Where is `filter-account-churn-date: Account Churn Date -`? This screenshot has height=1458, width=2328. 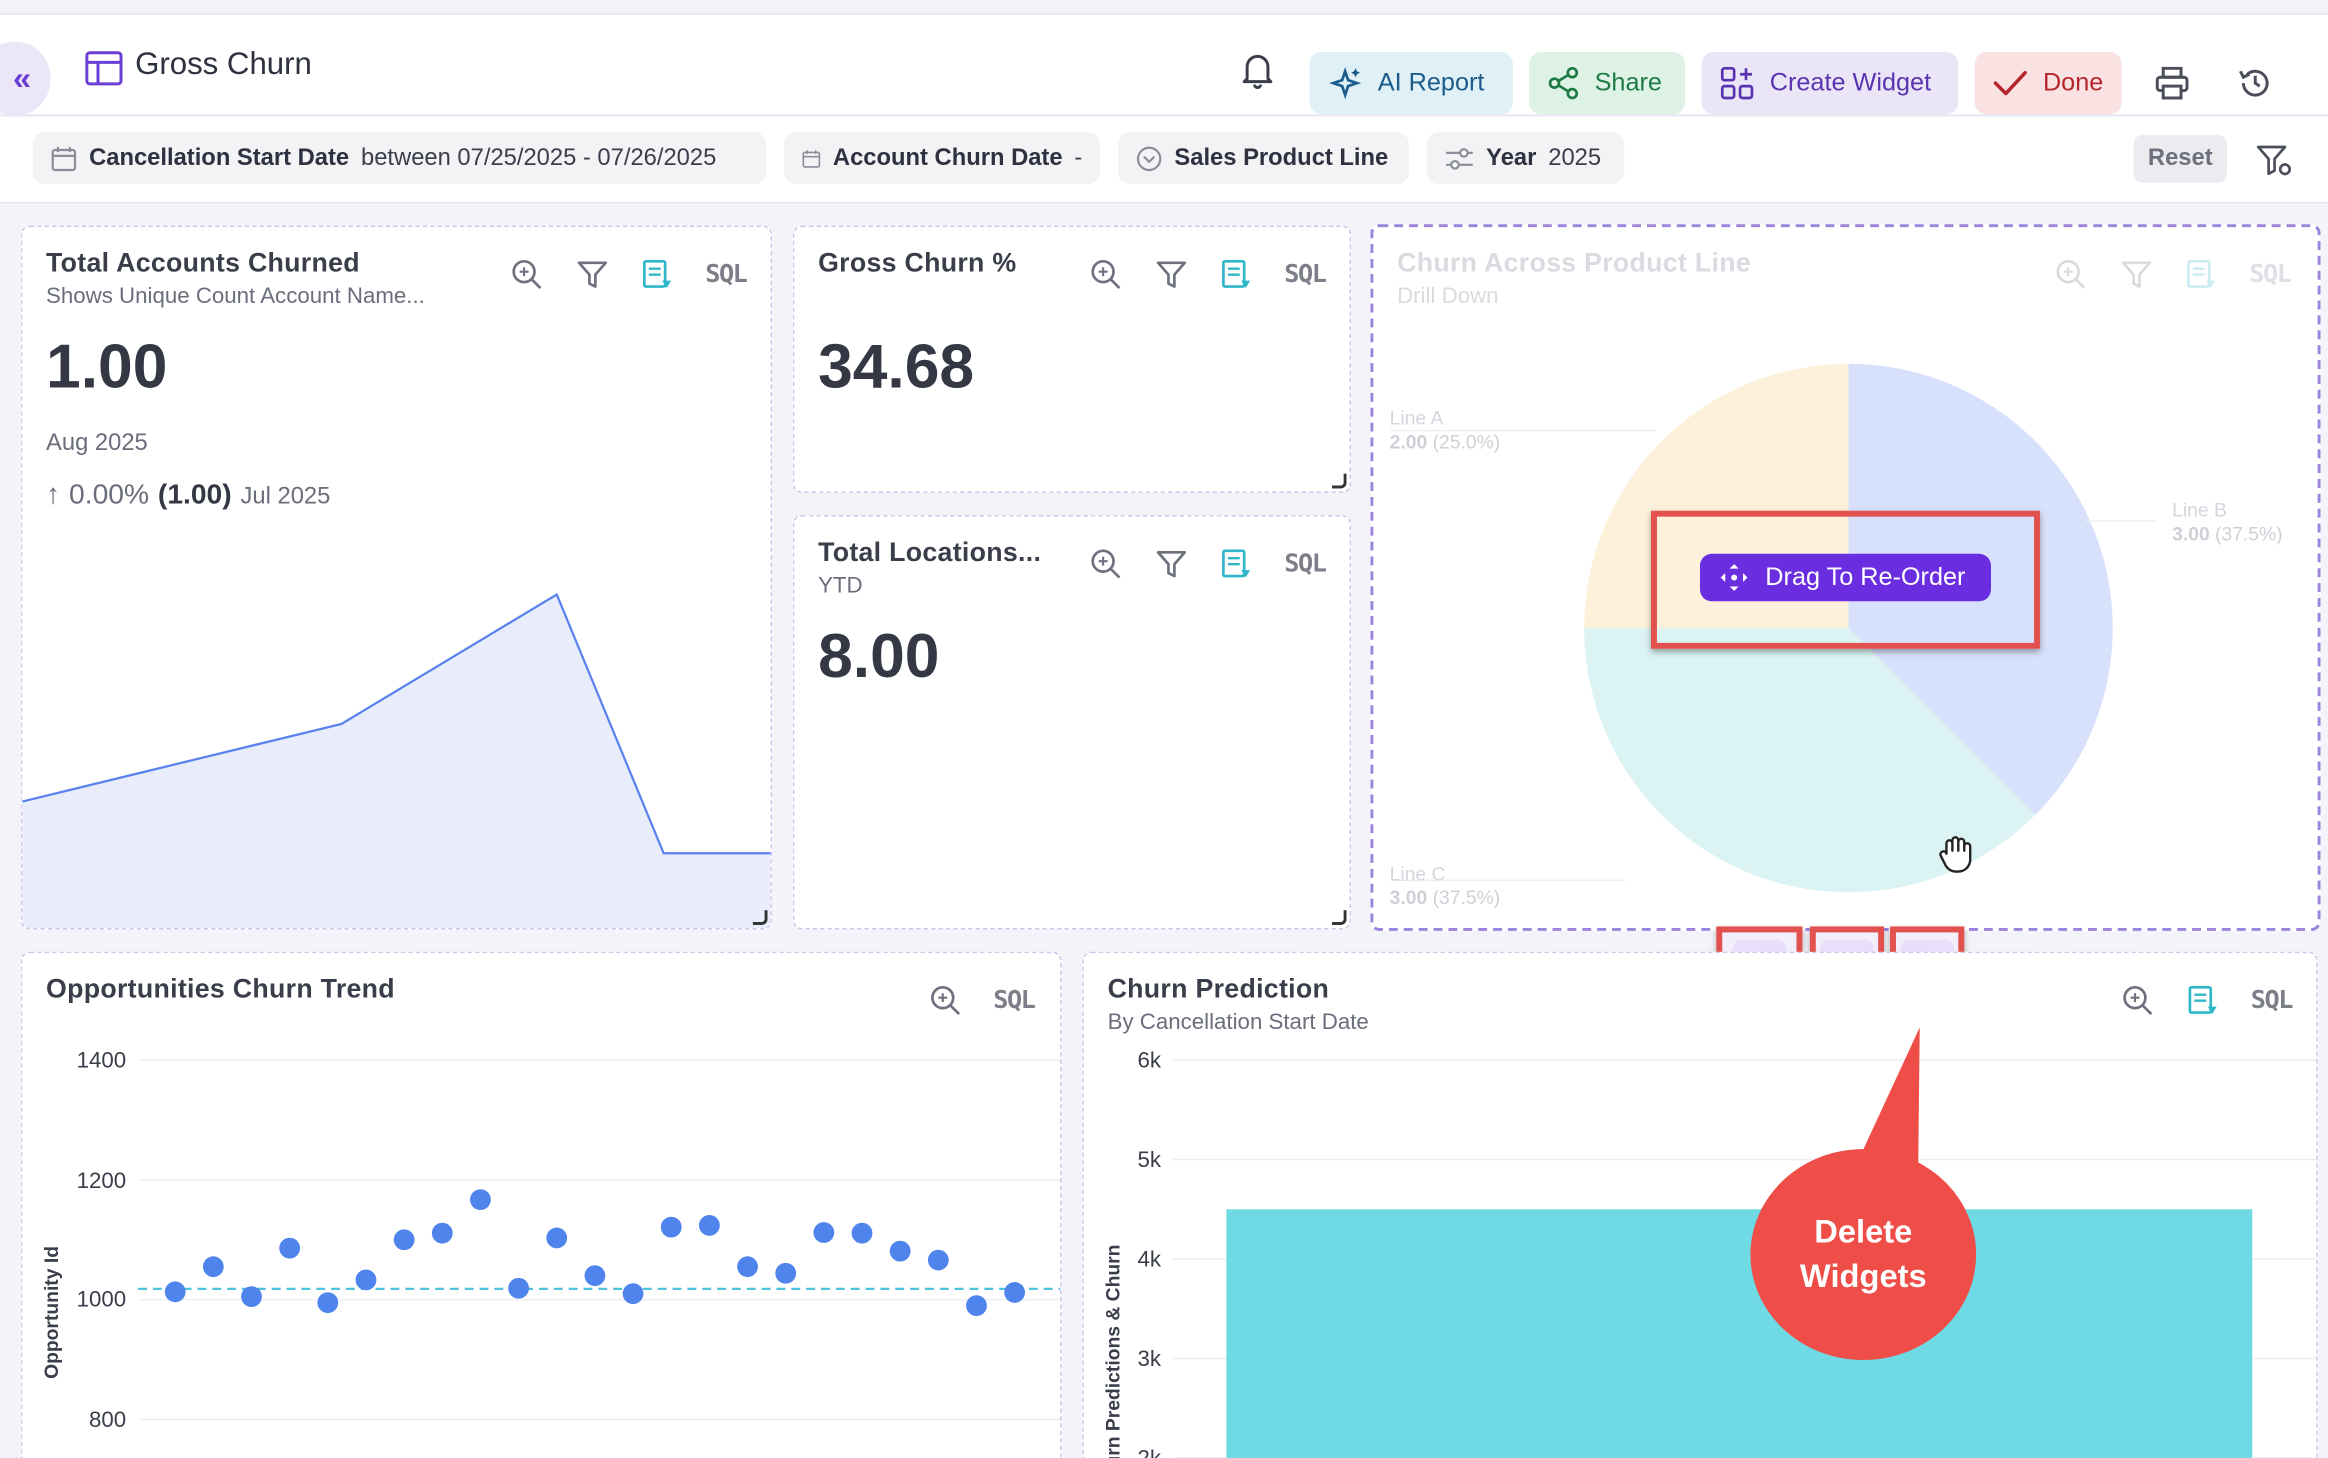 filter-account-churn-date: Account Churn Date - is located at coordinates (942, 158).